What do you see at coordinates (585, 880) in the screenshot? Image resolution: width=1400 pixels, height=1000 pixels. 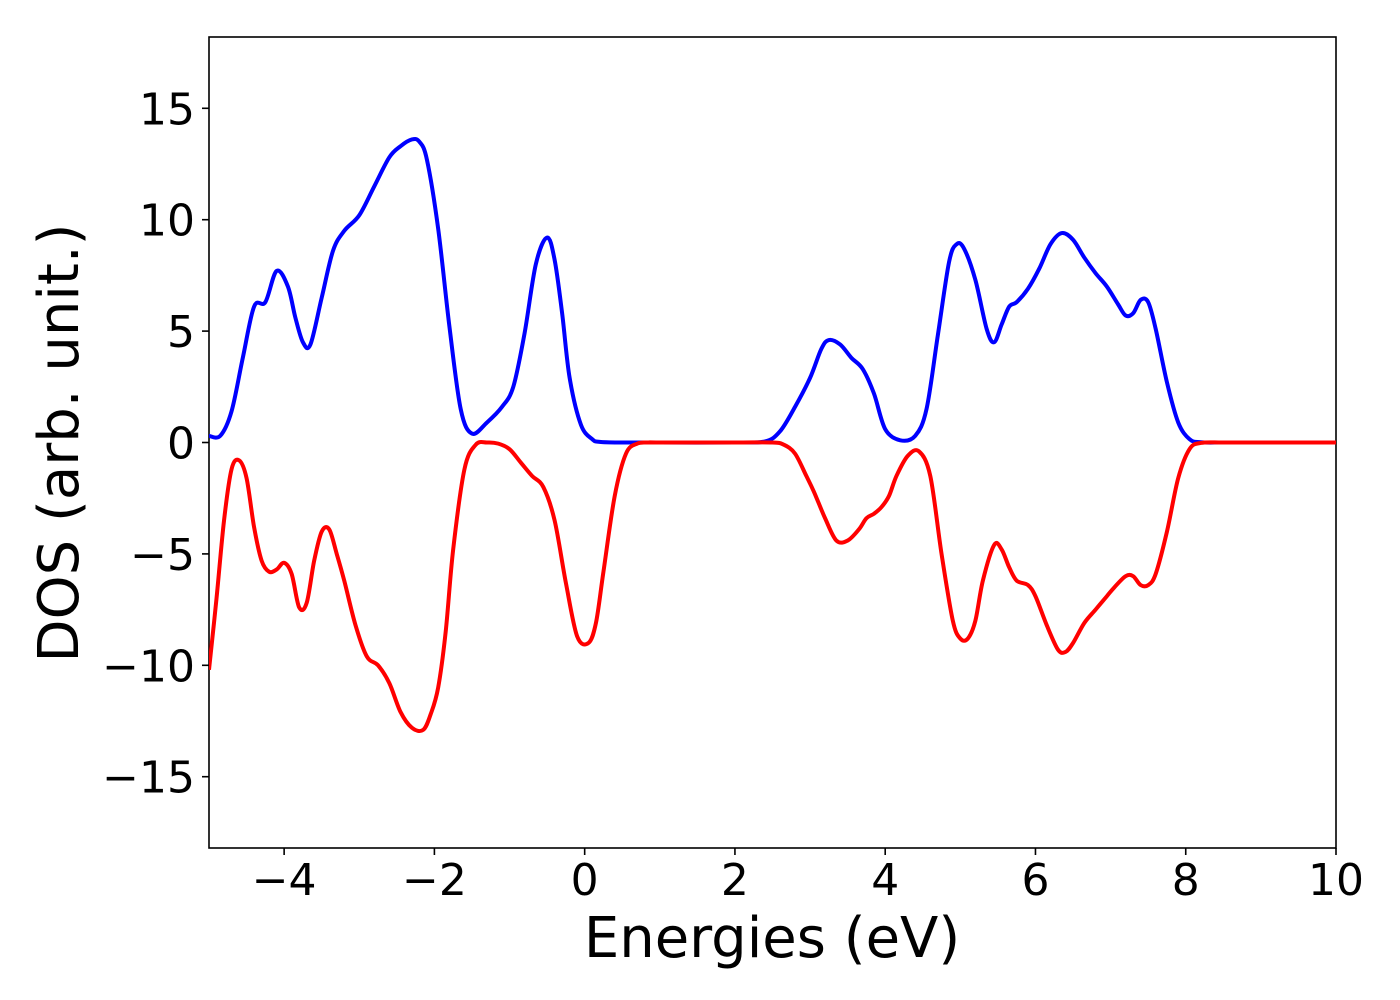 I see `x-tick-label: 0` at bounding box center [585, 880].